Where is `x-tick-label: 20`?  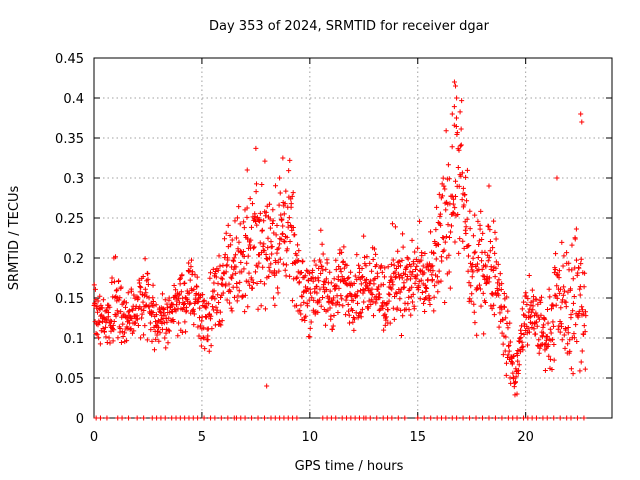
x-tick-label: 20 is located at coordinates (525, 437).